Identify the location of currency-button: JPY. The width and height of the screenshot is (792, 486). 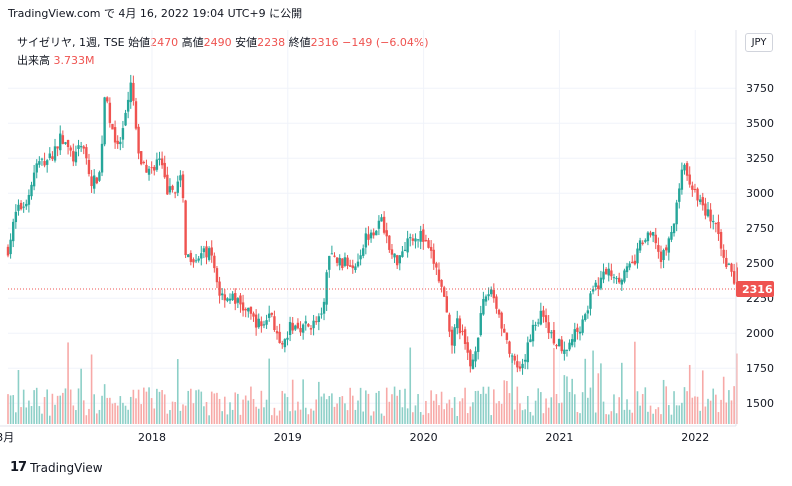
(759, 42).